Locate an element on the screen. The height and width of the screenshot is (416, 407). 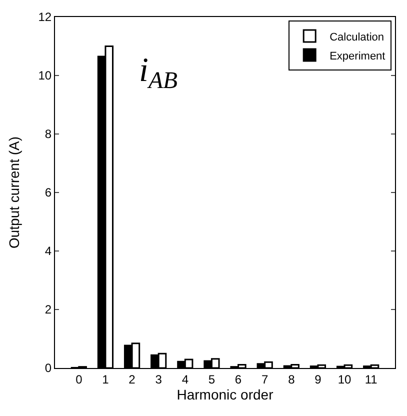
legend-label: Calculation is located at coordinates (357, 37).